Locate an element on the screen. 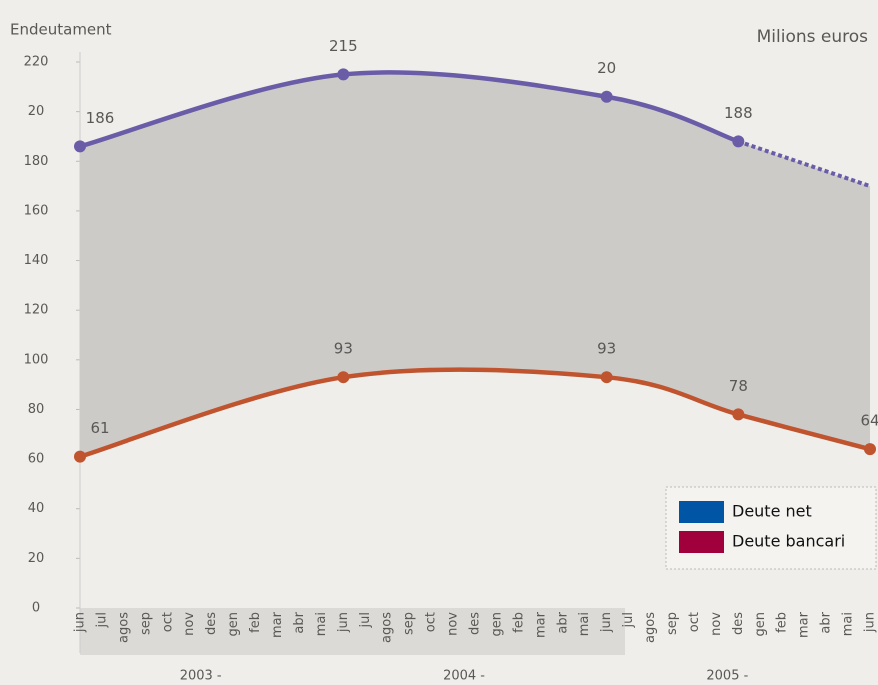 The height and width of the screenshot is (685, 878). x-group-label: 2004 - is located at coordinates (464, 676).